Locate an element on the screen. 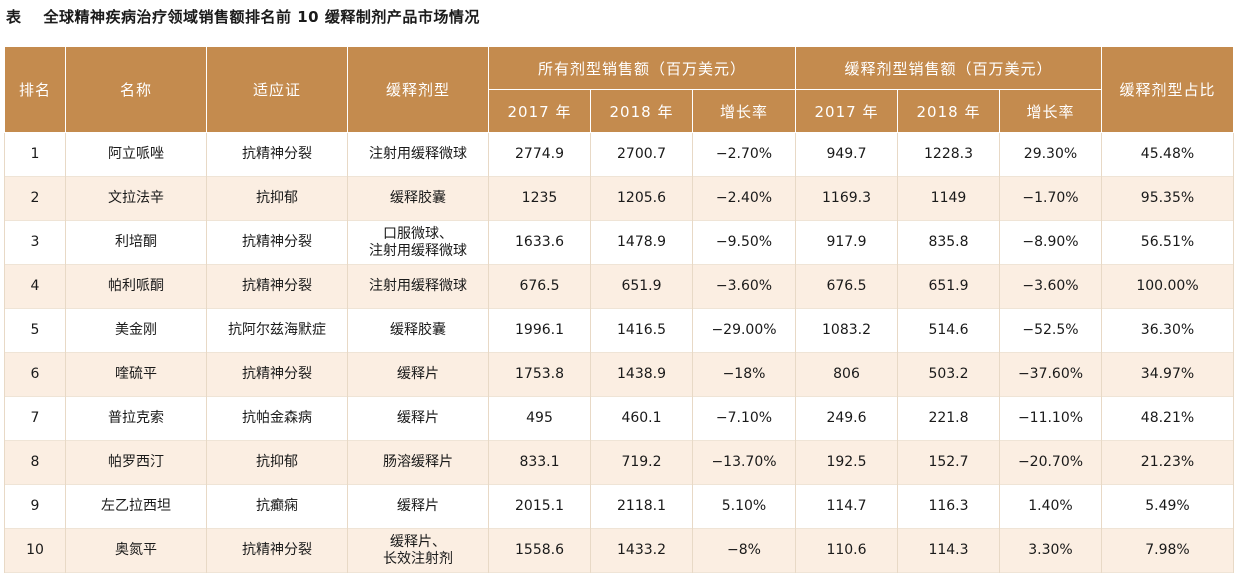  sr-share-cell: 56.51% is located at coordinates (1167, 242).